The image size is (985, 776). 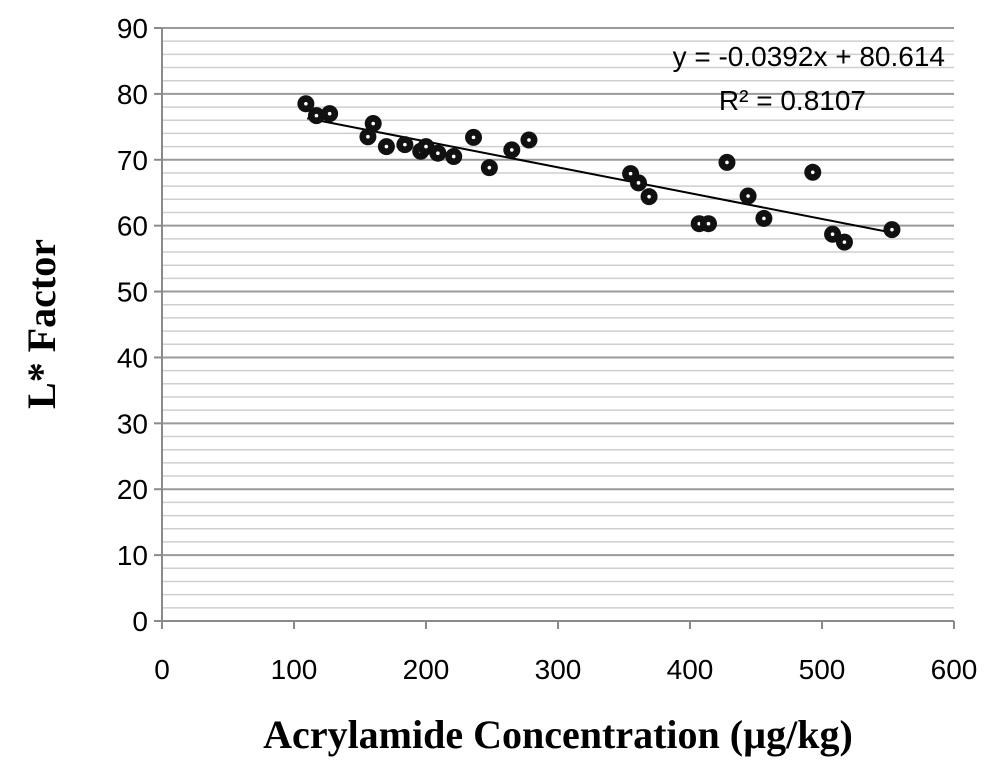 What do you see at coordinates (294, 669) in the screenshot?
I see `x-tick-label: 100` at bounding box center [294, 669].